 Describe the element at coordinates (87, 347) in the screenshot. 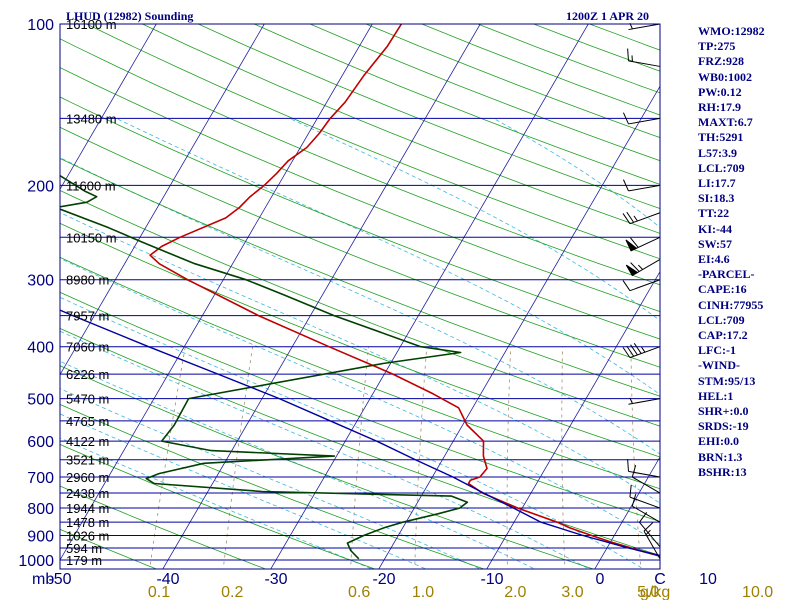

I see `height-label: 7060 m` at that location.